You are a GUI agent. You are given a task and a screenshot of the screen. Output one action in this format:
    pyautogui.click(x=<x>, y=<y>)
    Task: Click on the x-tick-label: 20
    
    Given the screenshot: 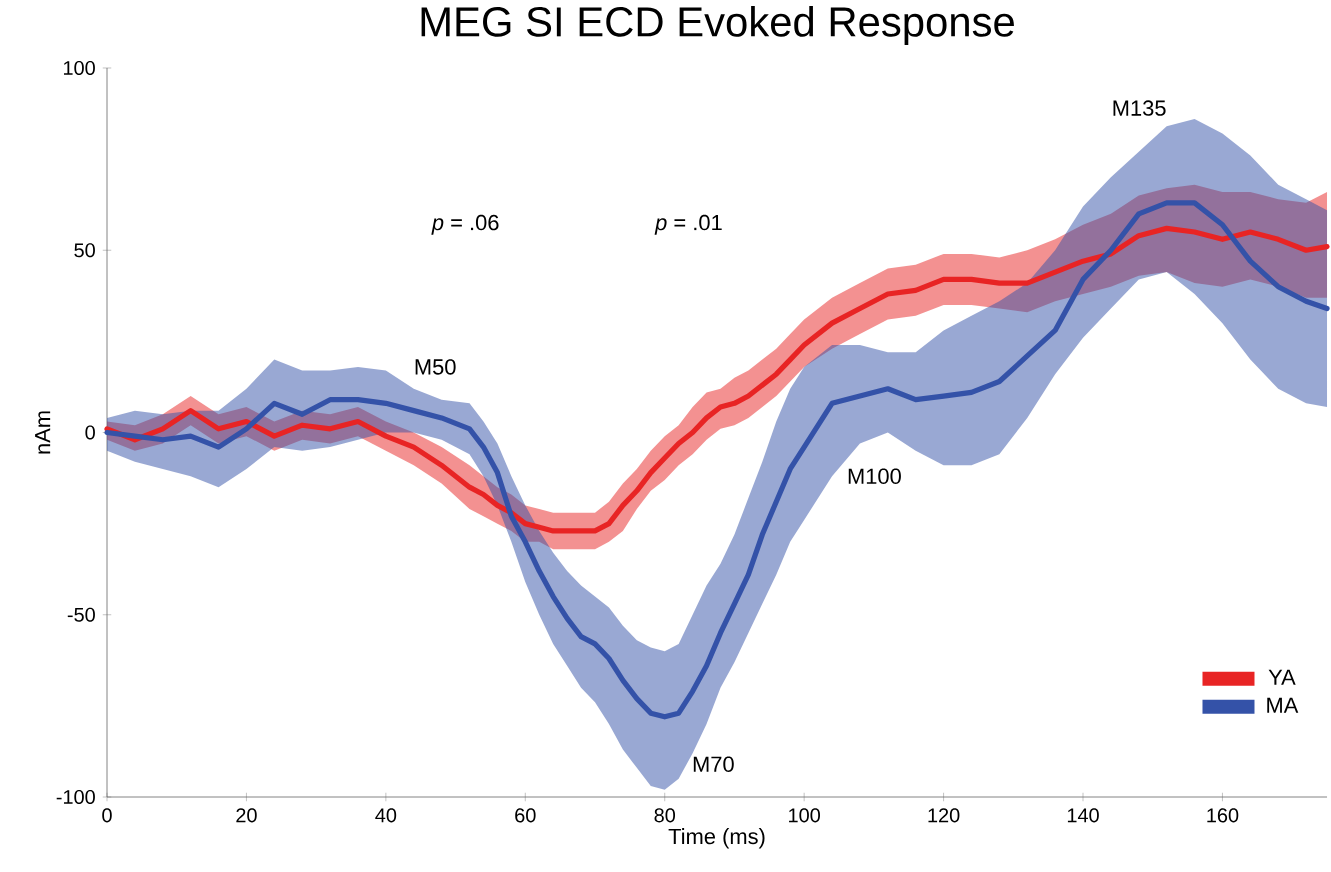 What is the action you would take?
    pyautogui.click(x=246, y=815)
    